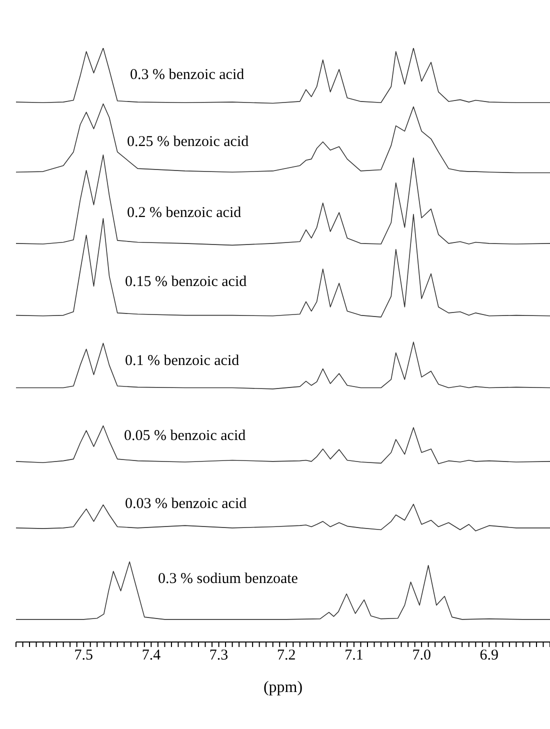  Describe the element at coordinates (283, 687) in the screenshot. I see `x-axis-title: (ppm)` at that location.